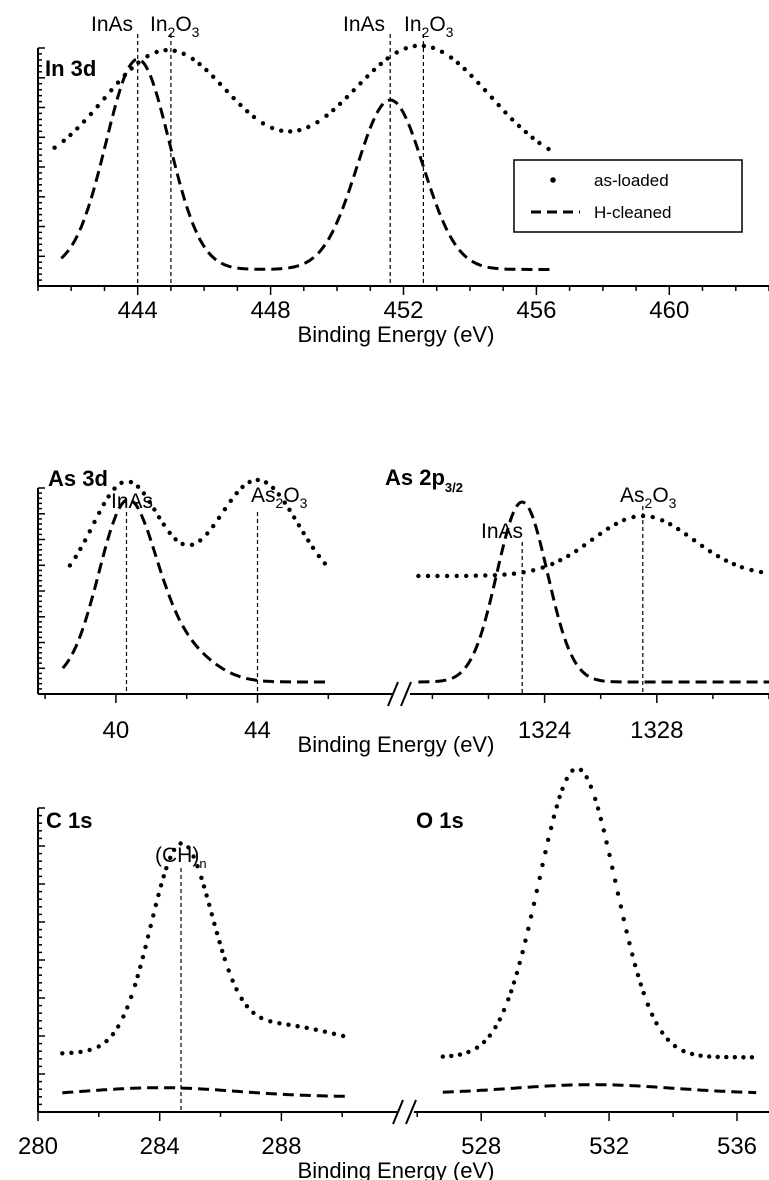  What do you see at coordinates (271, 310) in the screenshot?
I see `x-tick-label-in3d: 448` at bounding box center [271, 310].